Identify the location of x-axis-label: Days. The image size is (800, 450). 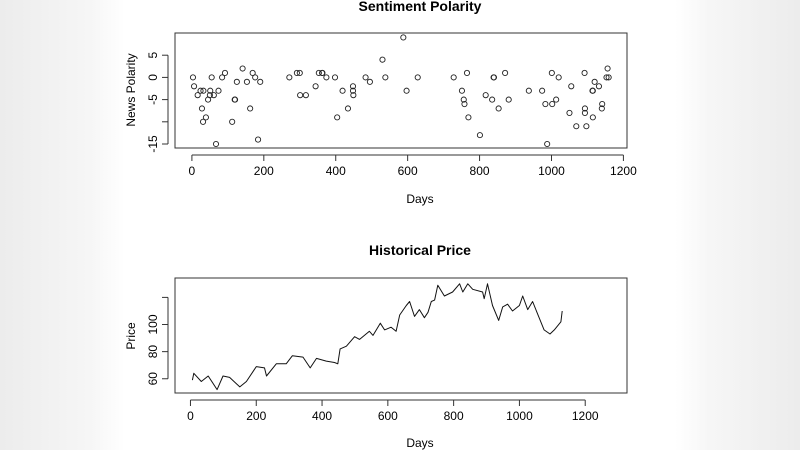
(419, 199).